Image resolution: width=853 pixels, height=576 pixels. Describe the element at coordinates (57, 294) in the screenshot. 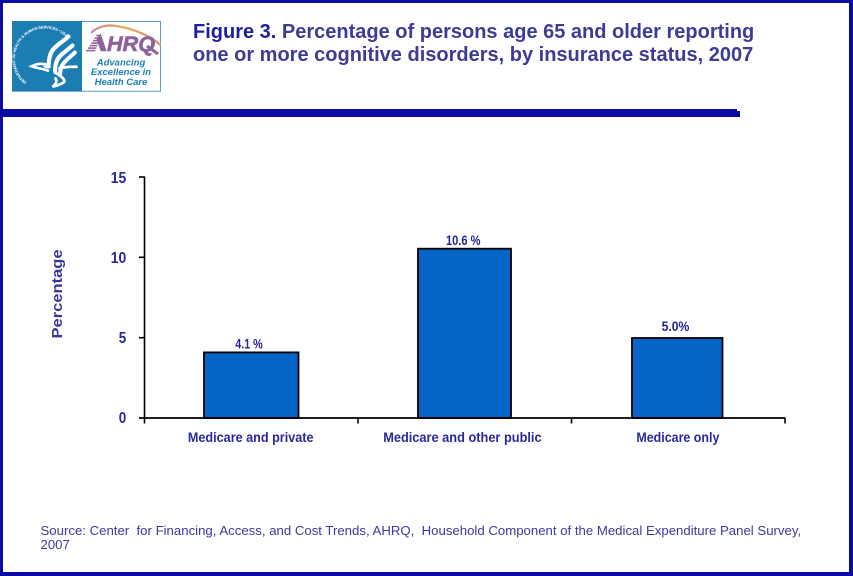

I see `svg-text: Percentage` at that location.